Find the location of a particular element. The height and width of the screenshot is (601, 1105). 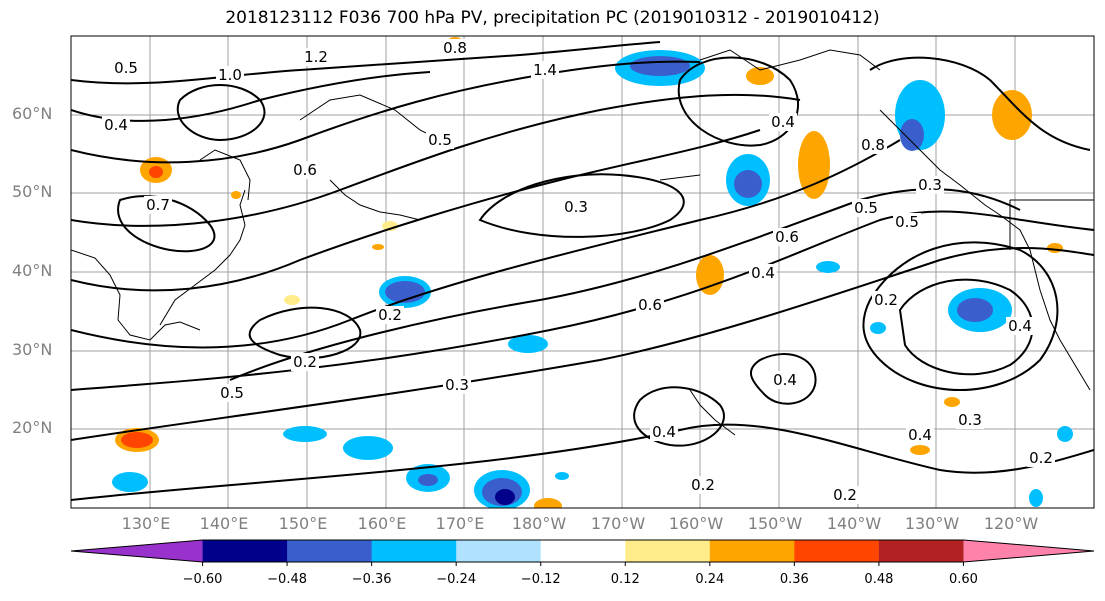

contour-label: 1.4 is located at coordinates (545, 70).